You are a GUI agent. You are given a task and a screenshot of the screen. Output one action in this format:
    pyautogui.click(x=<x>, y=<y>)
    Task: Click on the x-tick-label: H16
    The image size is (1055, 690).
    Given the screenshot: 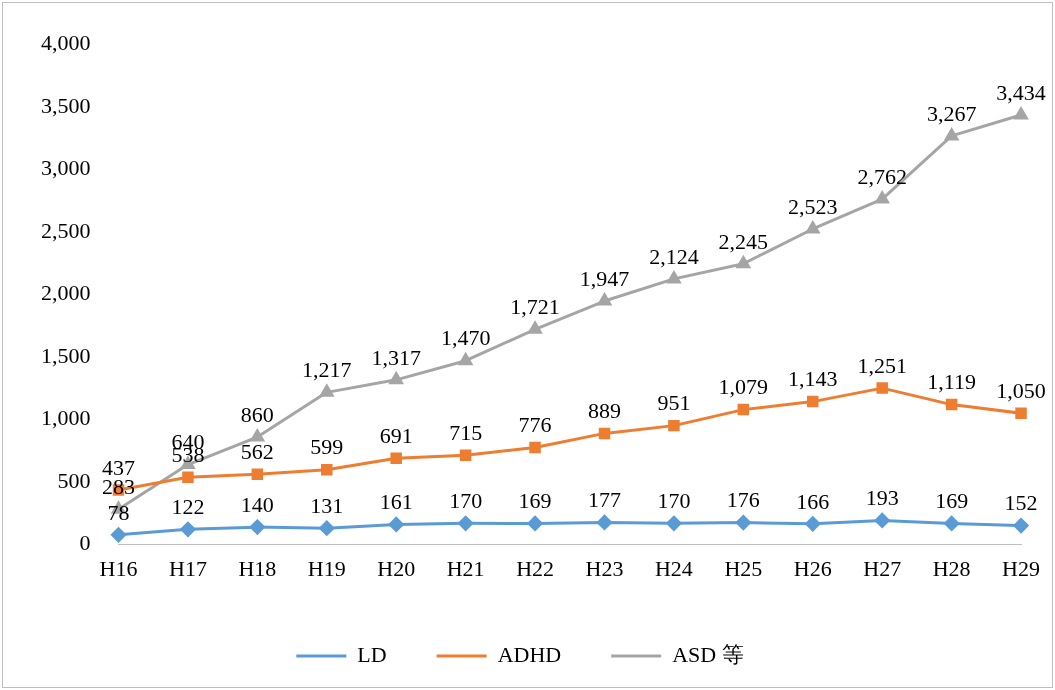 What is the action you would take?
    pyautogui.click(x=118, y=568)
    